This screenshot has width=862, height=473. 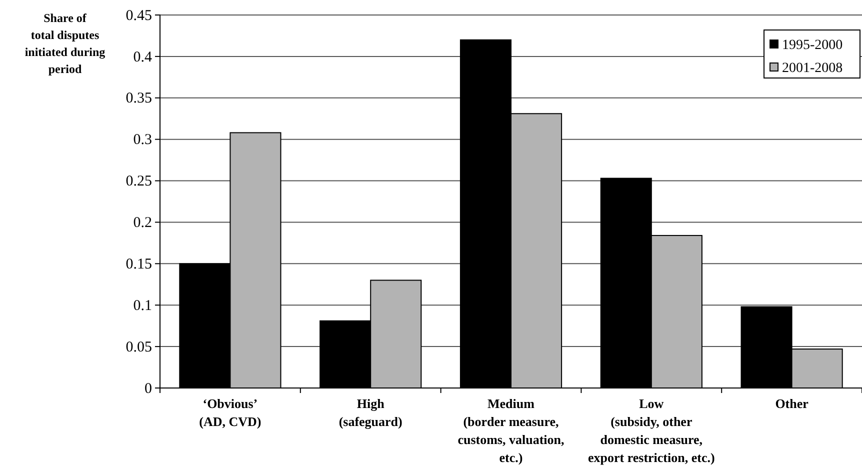 I want to click on y-tick-label: 0.35, so click(x=139, y=98).